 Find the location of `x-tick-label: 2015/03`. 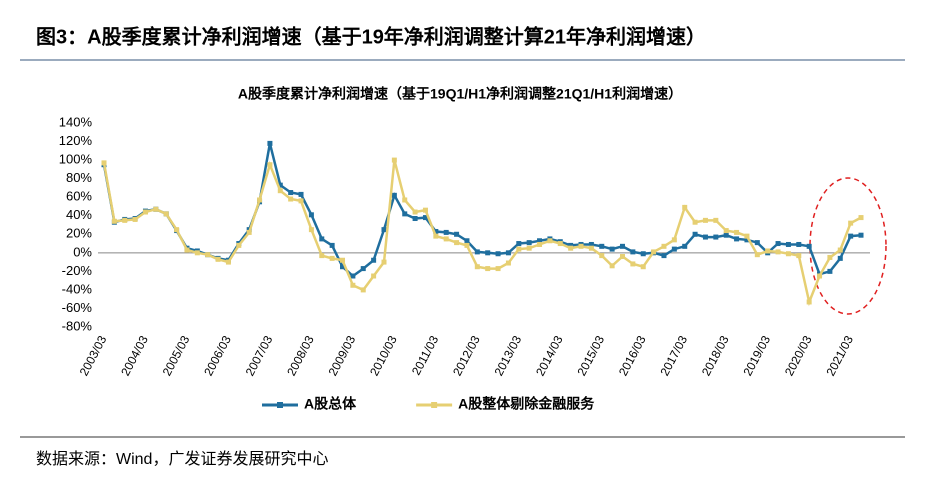

x-tick-label: 2015/03 is located at coordinates (590, 355).